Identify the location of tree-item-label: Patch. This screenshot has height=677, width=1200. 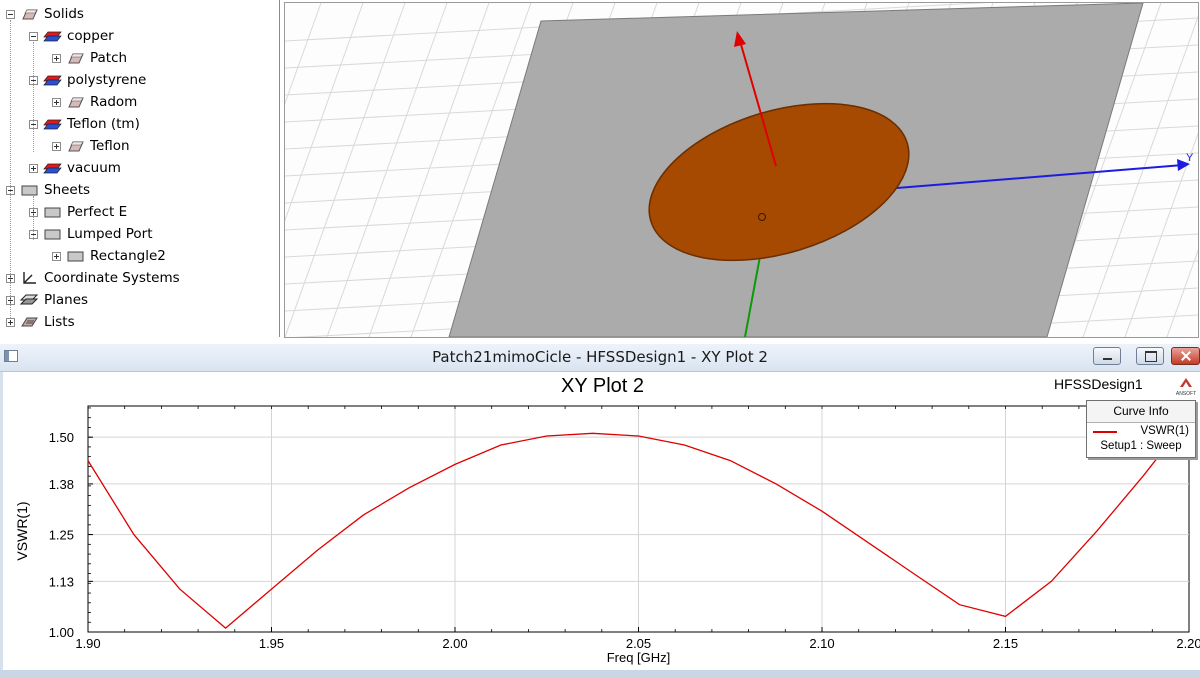
(109, 58).